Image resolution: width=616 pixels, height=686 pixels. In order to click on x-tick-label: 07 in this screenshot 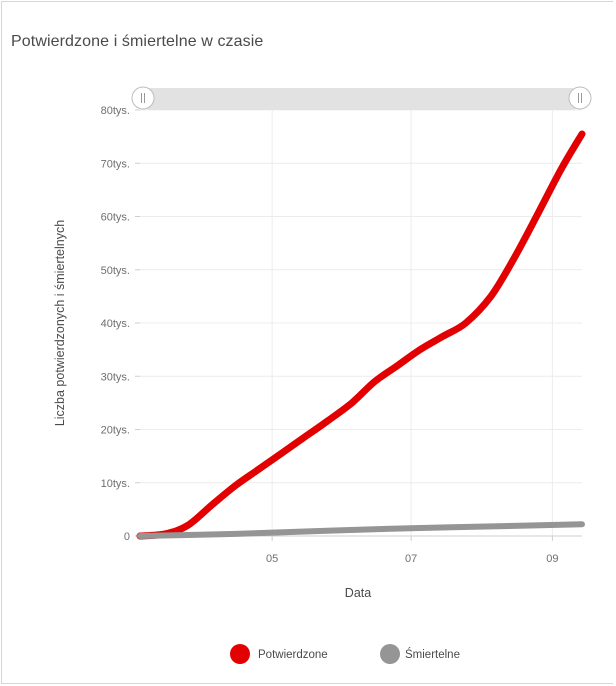, I will do `click(411, 559)`.